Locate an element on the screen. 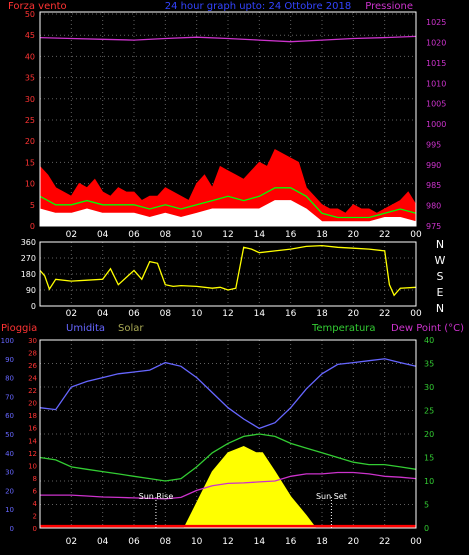  pressure-tick-label: 990 is located at coordinates (433, 165).